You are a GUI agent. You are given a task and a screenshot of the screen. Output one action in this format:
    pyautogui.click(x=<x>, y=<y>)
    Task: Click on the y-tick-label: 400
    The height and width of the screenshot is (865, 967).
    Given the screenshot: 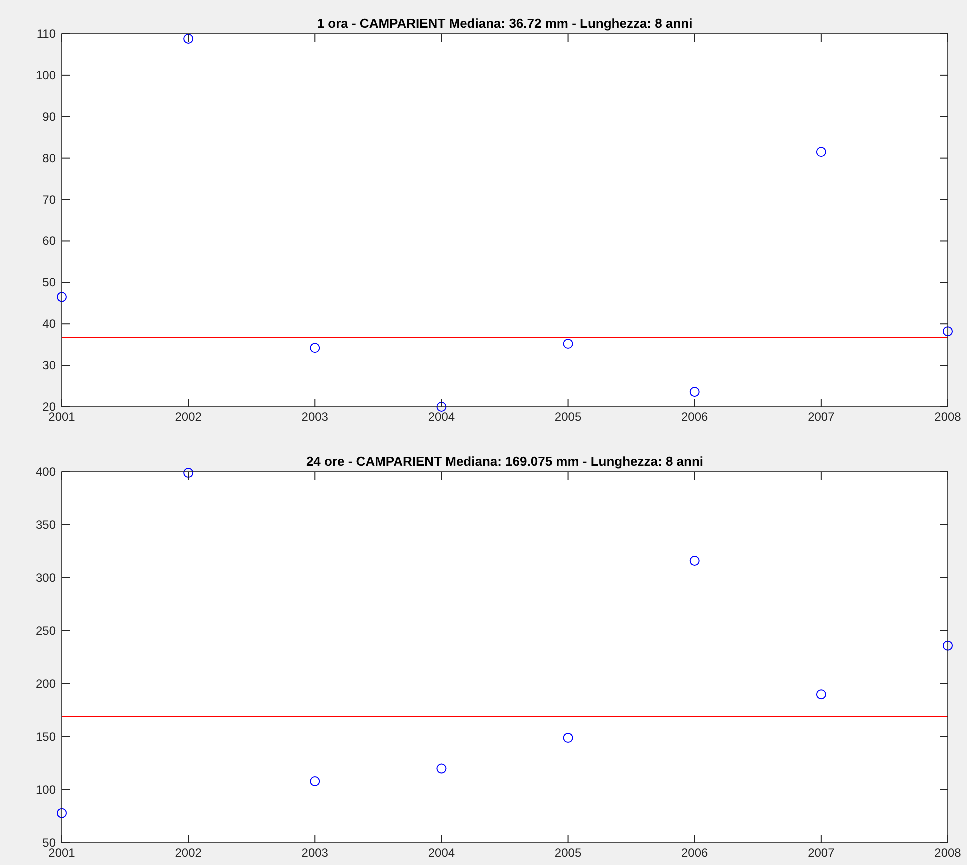 What is the action you would take?
    pyautogui.click(x=46, y=472)
    